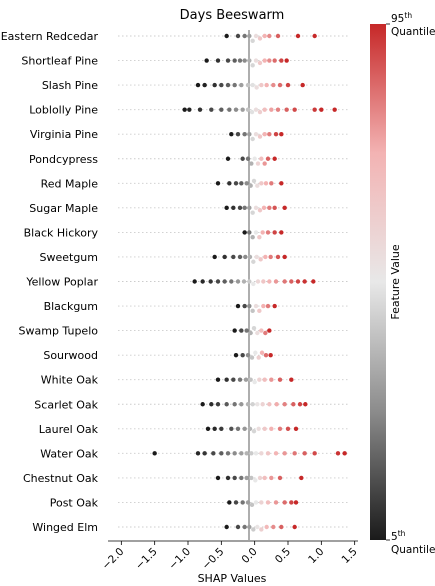 This screenshot has width=435, height=586. Describe the element at coordinates (70, 355) in the screenshot. I see `category-label: Sourwood` at that location.